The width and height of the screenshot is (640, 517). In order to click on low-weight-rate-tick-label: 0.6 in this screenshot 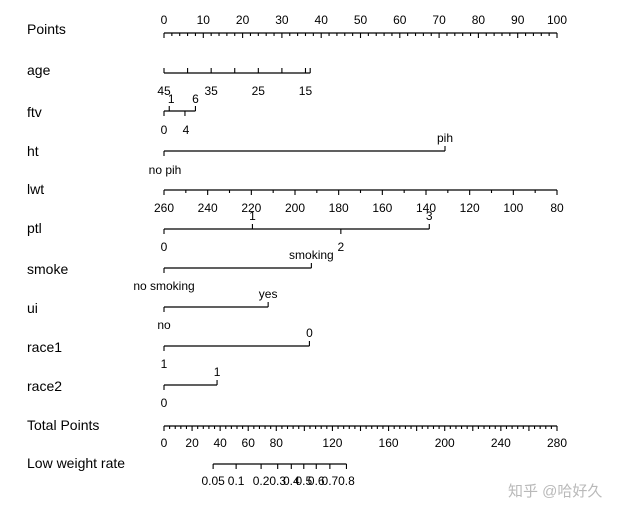, I will do `click(316, 481)`.